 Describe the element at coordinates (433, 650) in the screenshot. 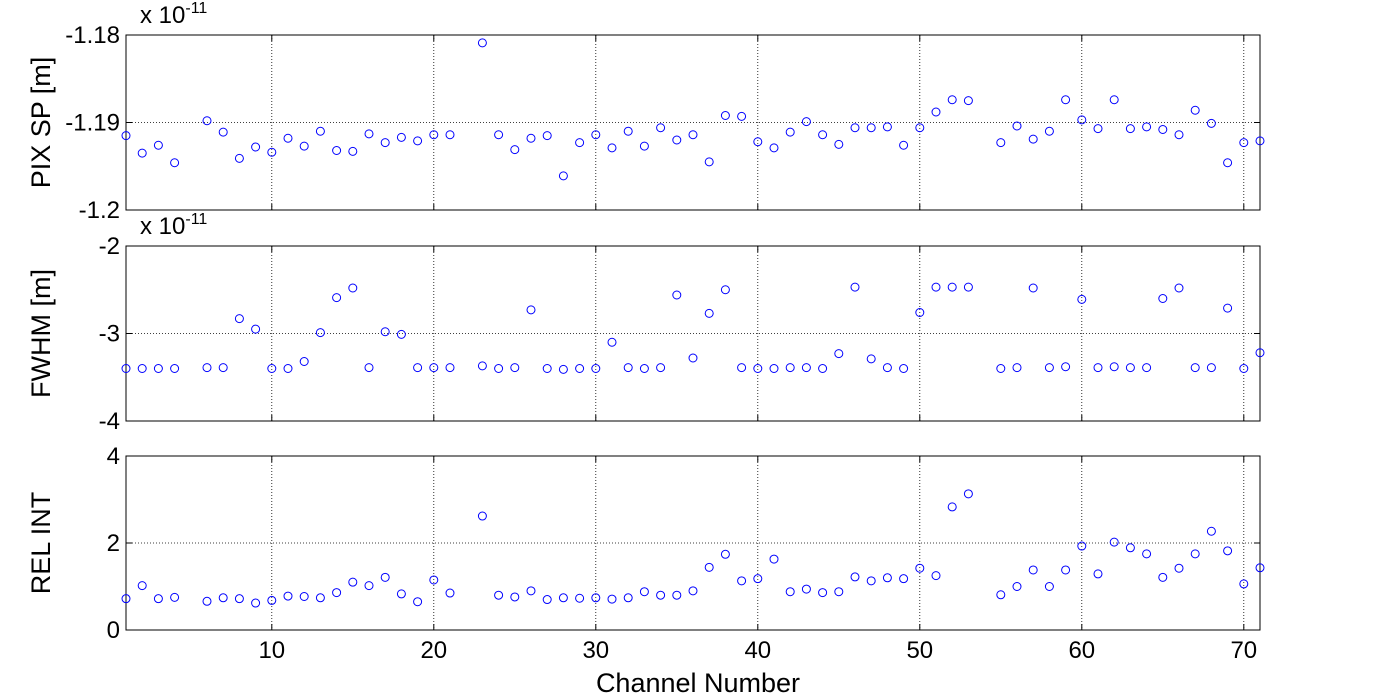

I see `x-tick-label: 20` at that location.